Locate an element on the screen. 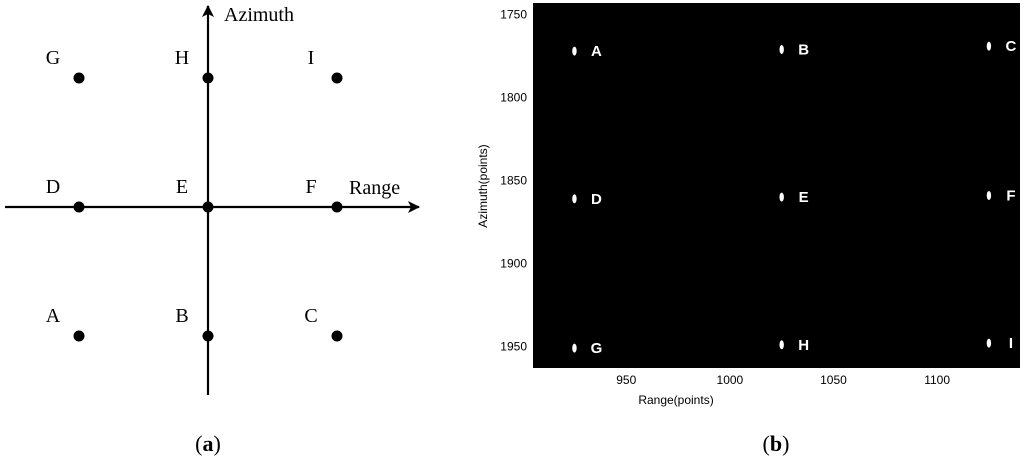  imaged-target-label-e: E is located at coordinates (804, 197).